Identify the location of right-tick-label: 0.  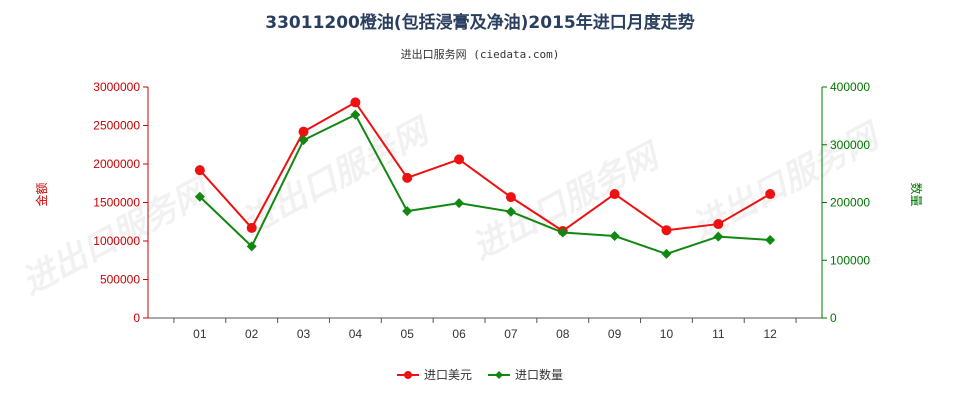
(833, 318).